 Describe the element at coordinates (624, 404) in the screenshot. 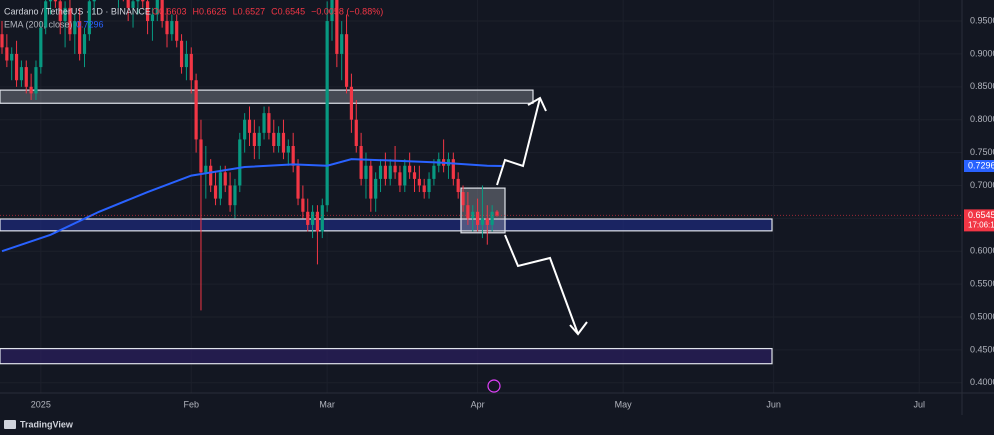

I see `x-tick-label: May` at that location.